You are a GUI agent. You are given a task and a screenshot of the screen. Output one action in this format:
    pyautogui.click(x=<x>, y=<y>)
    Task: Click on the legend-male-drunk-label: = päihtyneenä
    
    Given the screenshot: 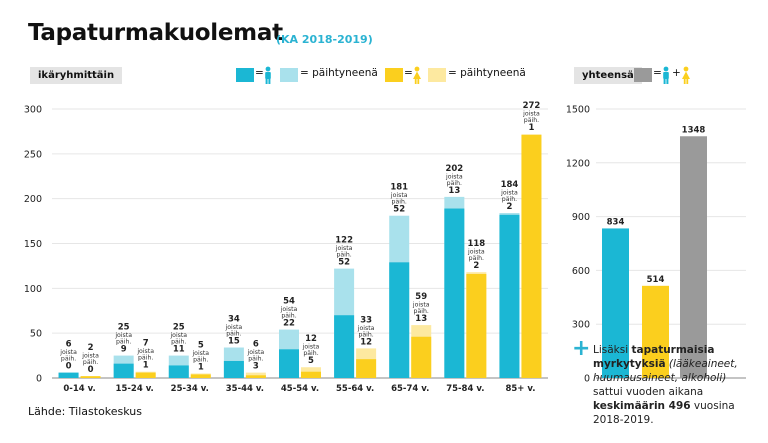 What is the action you would take?
    pyautogui.click(x=339, y=73)
    